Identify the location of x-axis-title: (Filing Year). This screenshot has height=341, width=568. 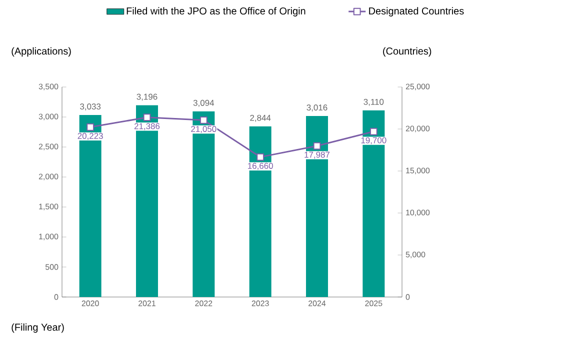
(38, 328).